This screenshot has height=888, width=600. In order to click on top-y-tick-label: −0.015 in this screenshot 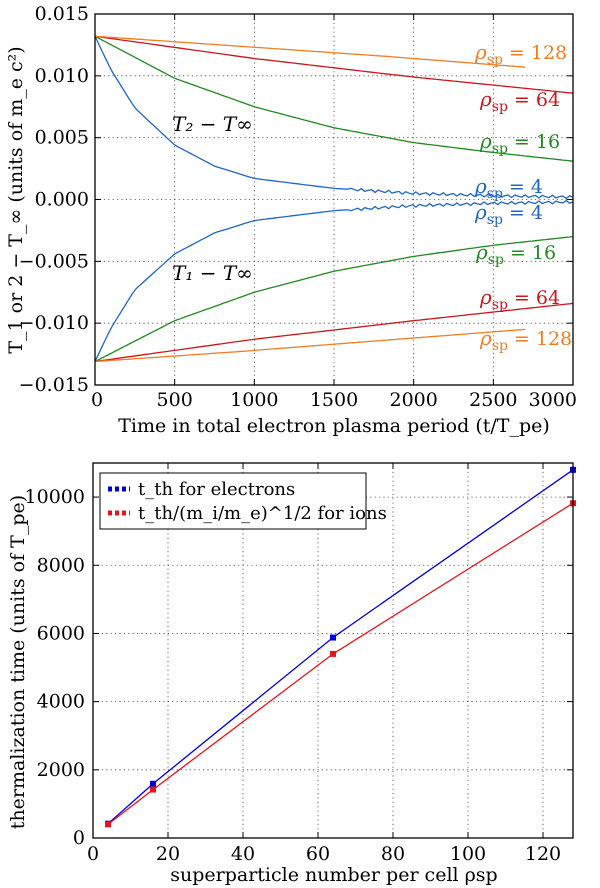, I will do `click(54, 385)`.